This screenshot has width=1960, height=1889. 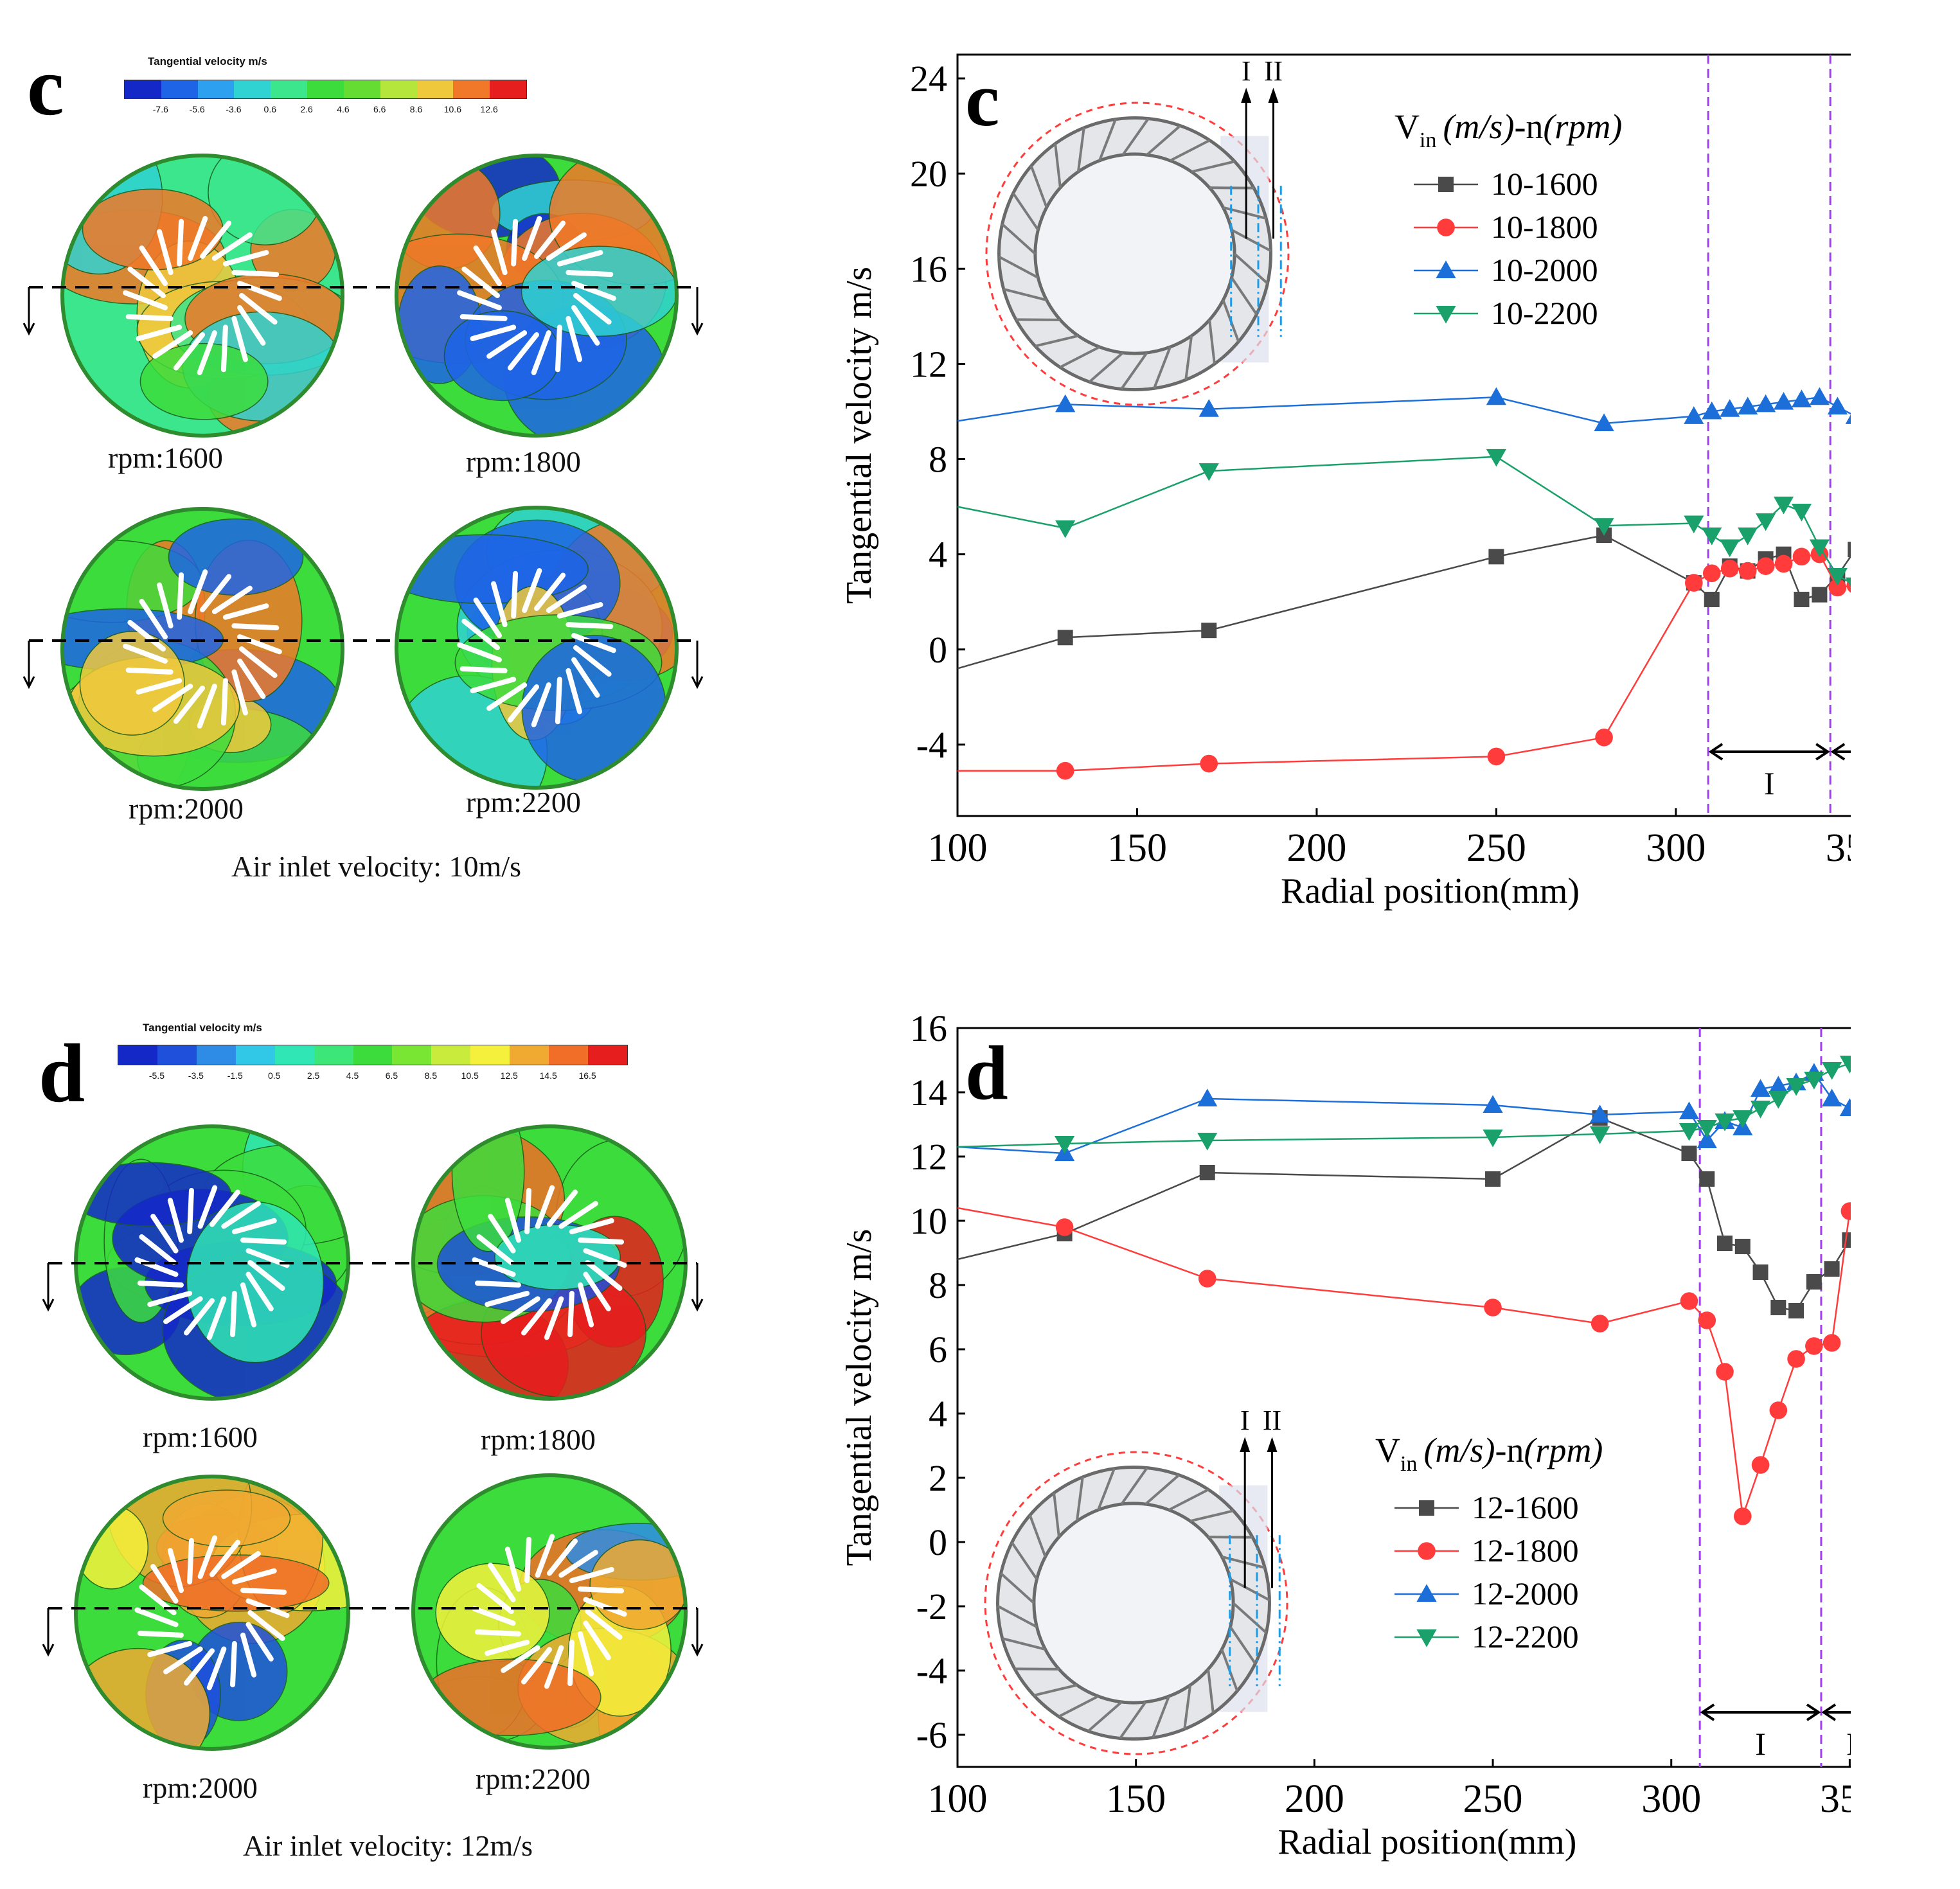 What do you see at coordinates (533, 1778) in the screenshot?
I see `caption-rpm-2200: rpm:2200` at bounding box center [533, 1778].